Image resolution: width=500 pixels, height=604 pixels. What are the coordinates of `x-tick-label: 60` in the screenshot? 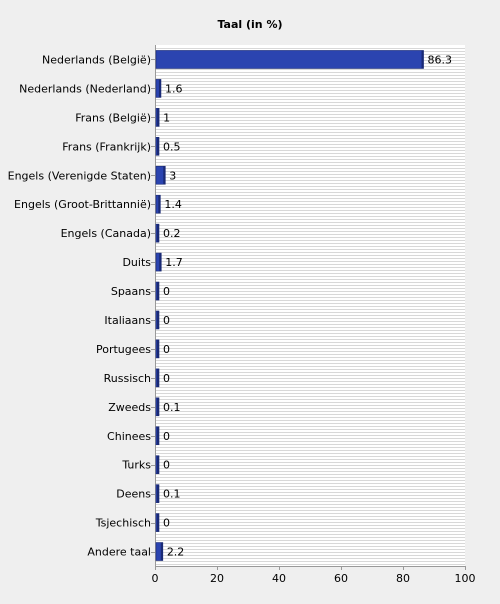 It's located at (341, 578).